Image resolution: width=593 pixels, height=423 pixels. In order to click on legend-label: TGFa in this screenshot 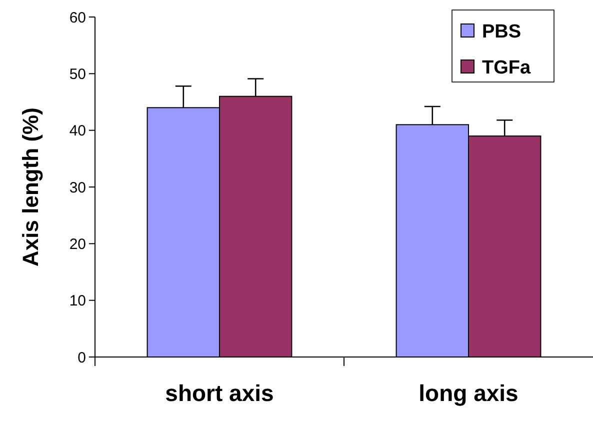, I will do `click(506, 68)`.